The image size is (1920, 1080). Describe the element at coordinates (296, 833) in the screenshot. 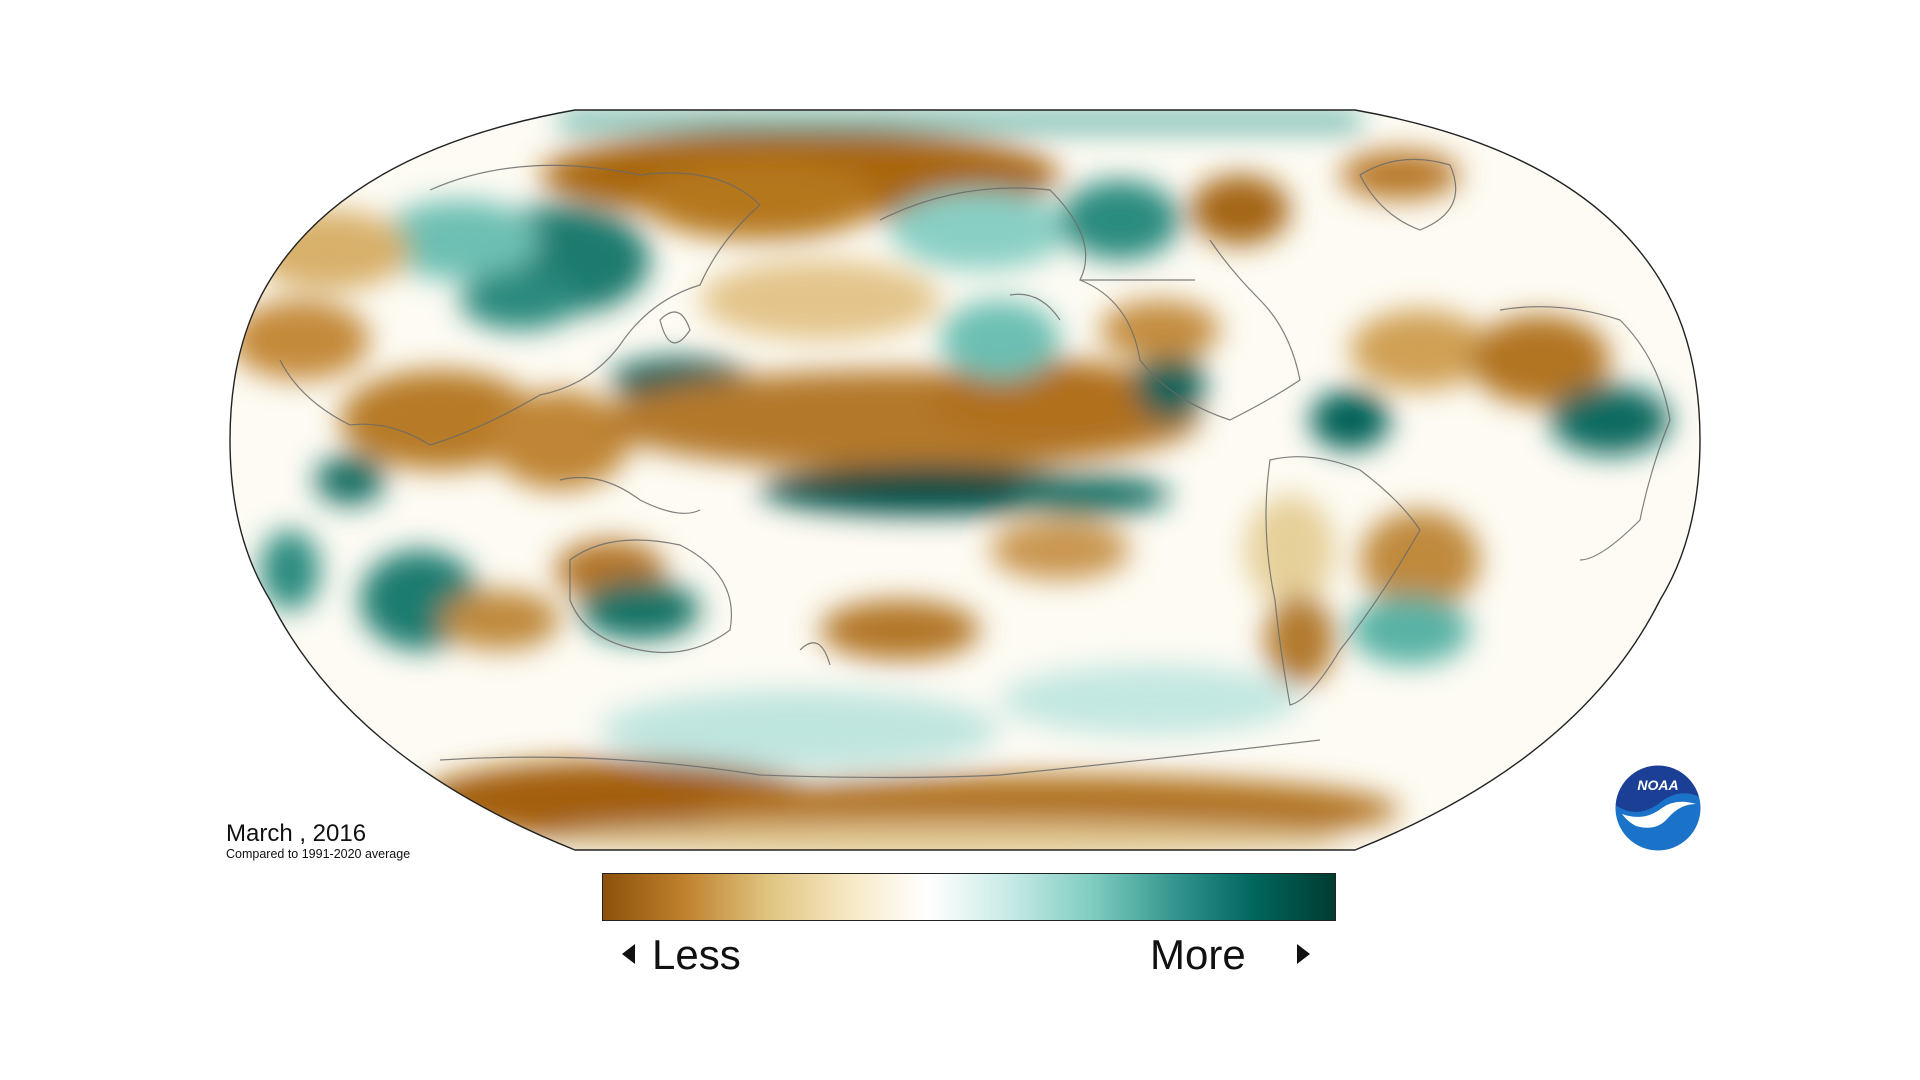

I see `date-label: March , 2016` at that location.